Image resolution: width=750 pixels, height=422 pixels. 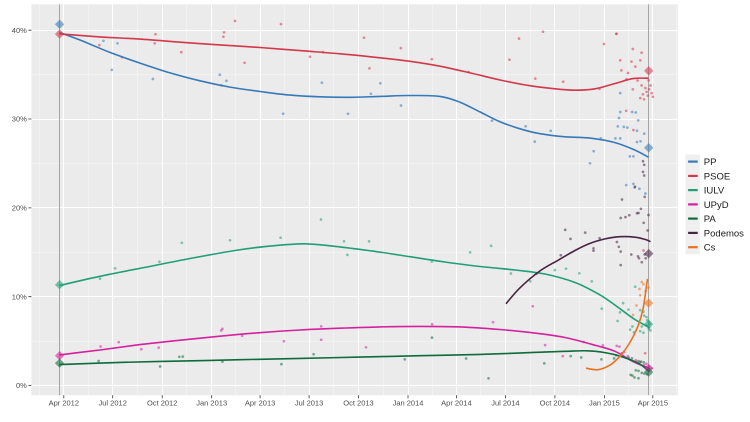 What do you see at coordinates (408, 403) in the screenshot?
I see `svg-text: Jan 2014` at bounding box center [408, 403].